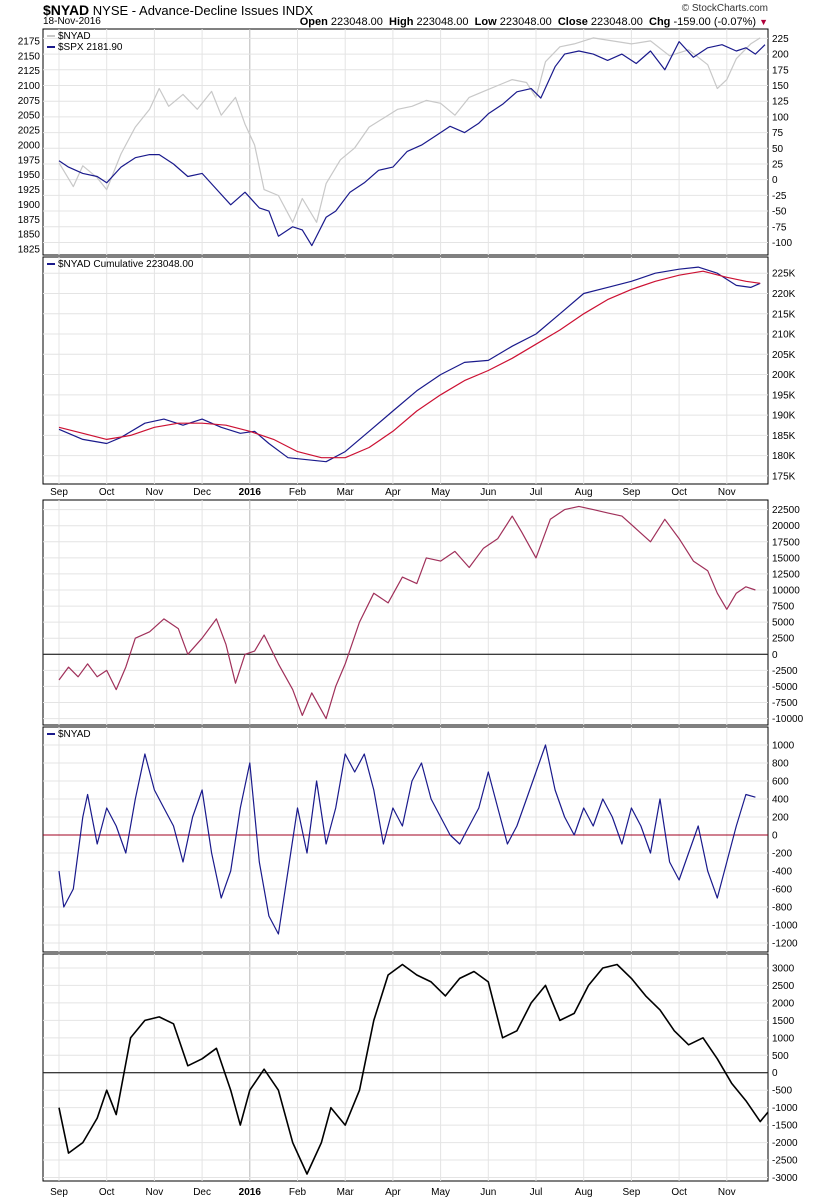 The width and height of the screenshot is (820, 1200). I want to click on right-tick-label: 15000, so click(786, 558).